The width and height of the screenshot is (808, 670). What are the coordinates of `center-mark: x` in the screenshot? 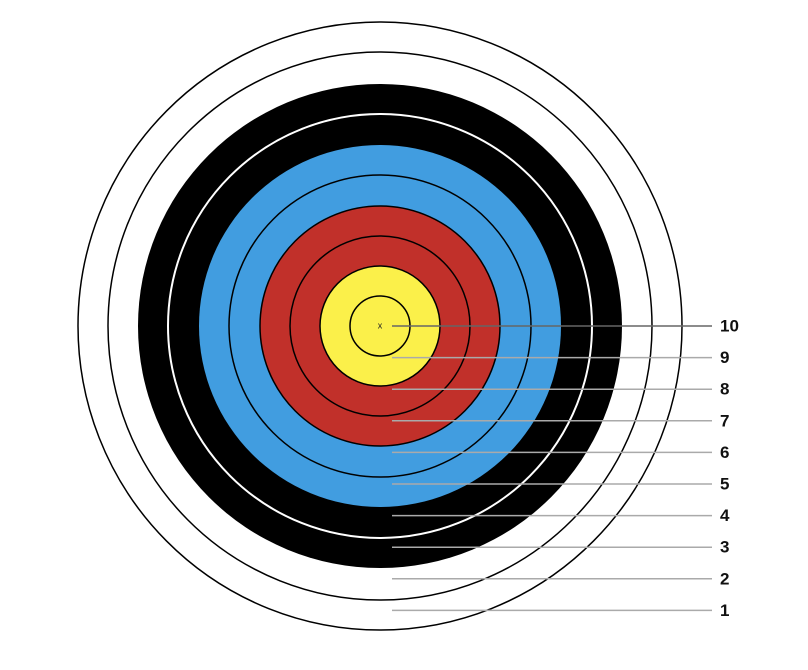 It's located at (380, 325).